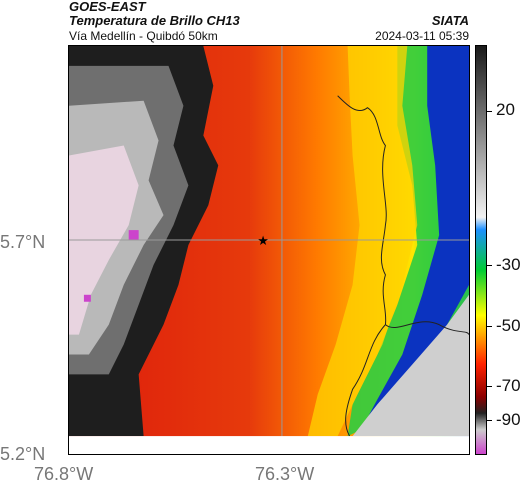 The height and width of the screenshot is (491, 526). Describe the element at coordinates (508, 264) in the screenshot. I see `colorbar-label: -30` at that location.